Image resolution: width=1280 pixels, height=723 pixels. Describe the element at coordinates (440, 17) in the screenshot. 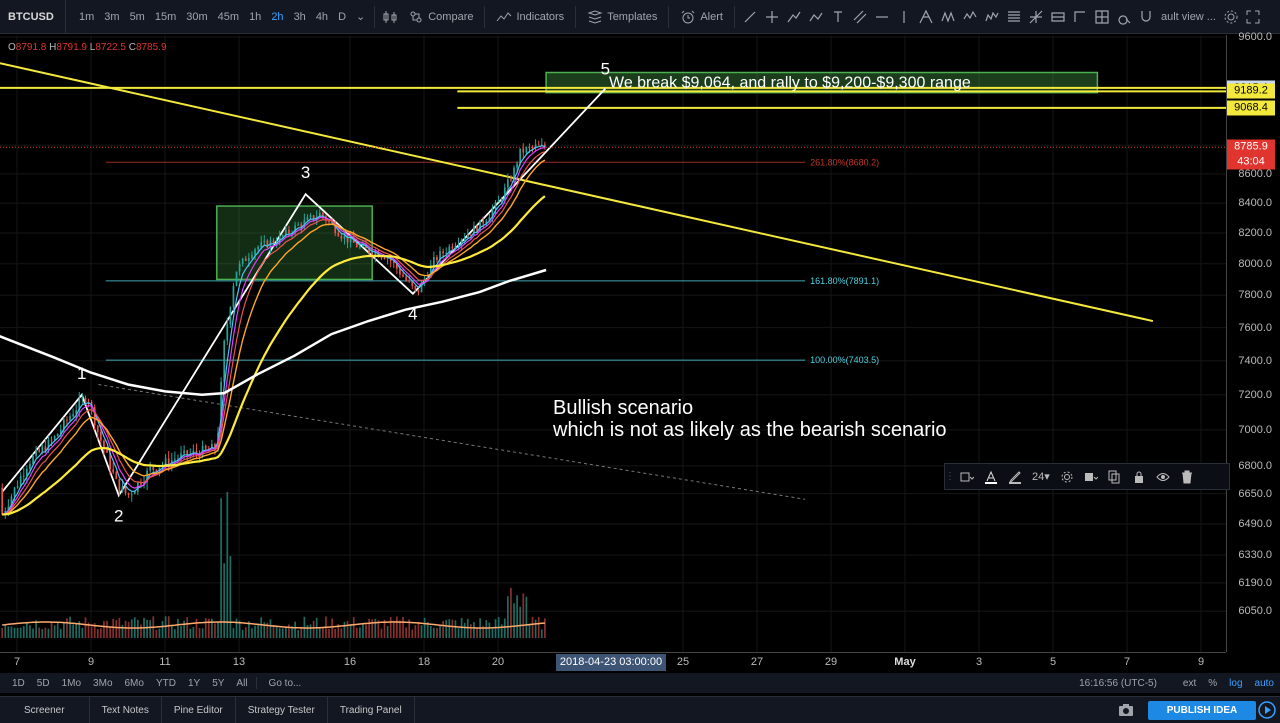

I see `compare-button: Compare` at that location.